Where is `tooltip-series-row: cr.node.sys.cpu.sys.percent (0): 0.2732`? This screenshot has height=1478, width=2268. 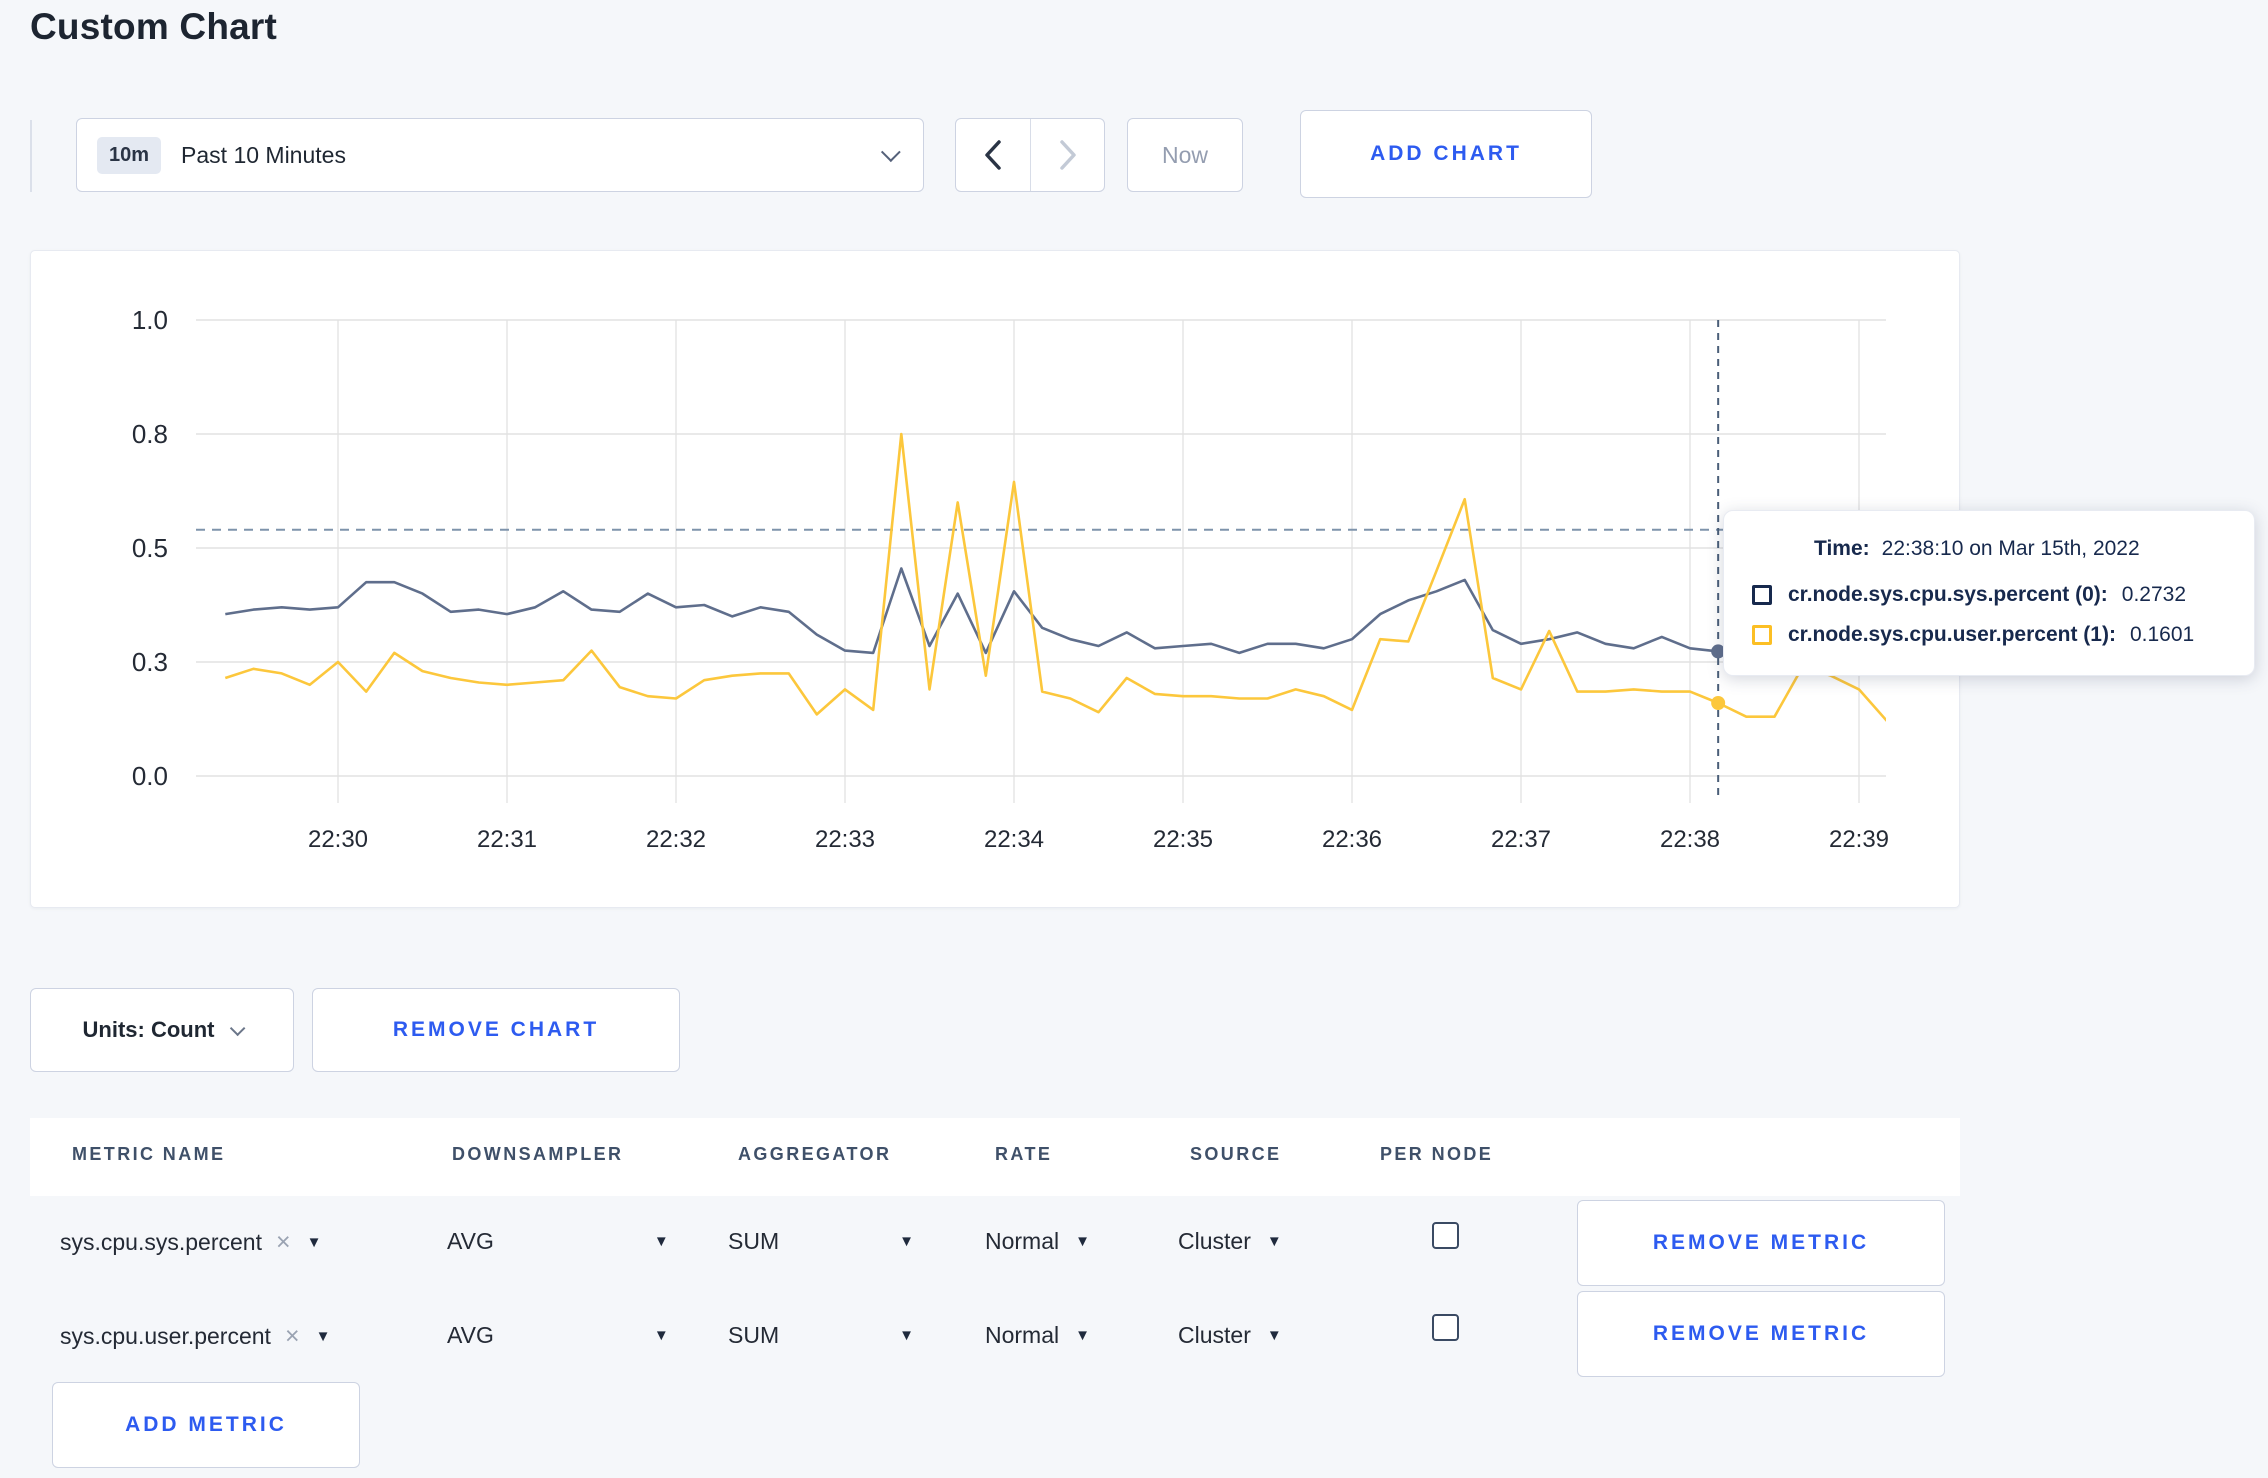 tooltip-series-row: cr.node.sys.cpu.sys.percent (0): 0.2732 is located at coordinates (1989, 595).